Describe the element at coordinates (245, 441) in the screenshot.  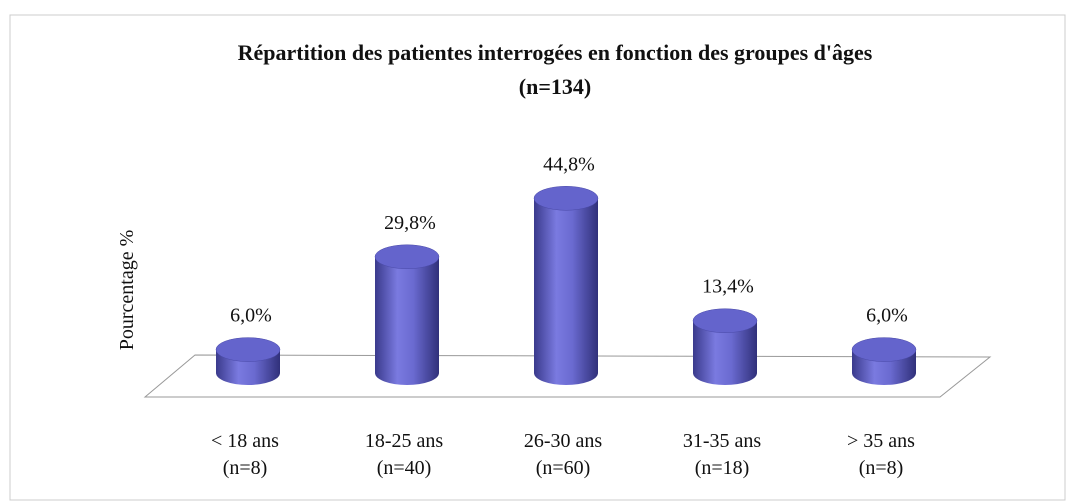
I see `x-tick-label: < 18 ans` at that location.